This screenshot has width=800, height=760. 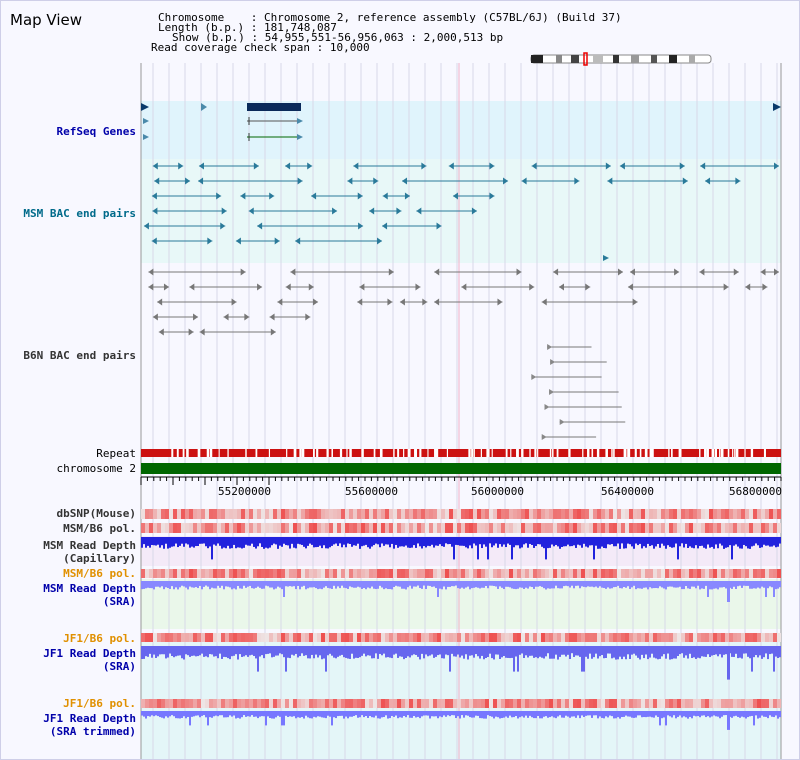 I want to click on track-label-repeat: Repeat, so click(x=116, y=453).